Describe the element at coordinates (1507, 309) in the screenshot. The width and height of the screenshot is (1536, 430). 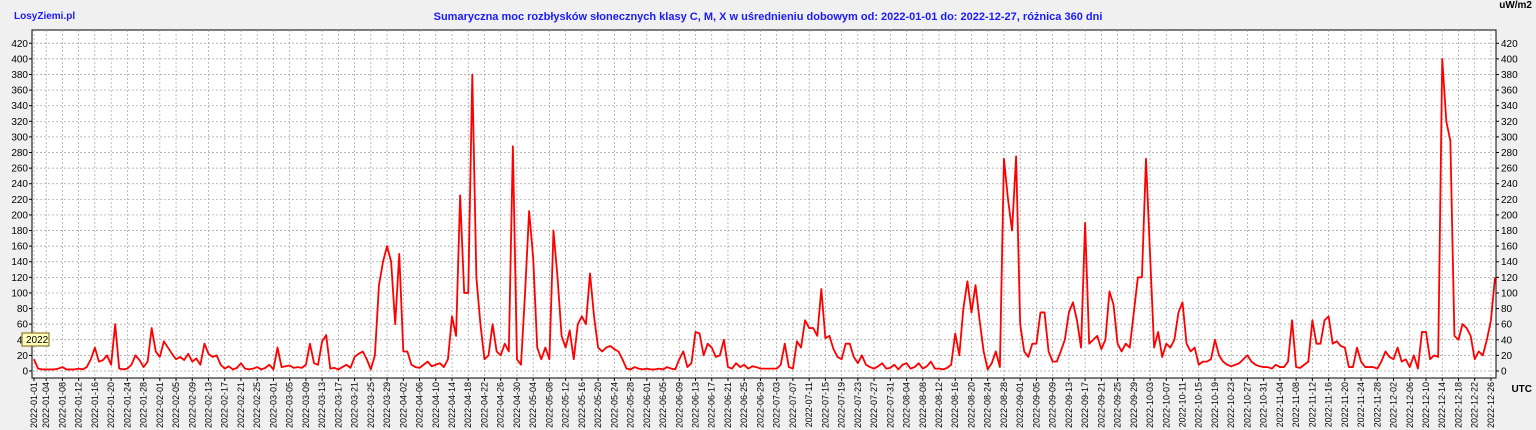
I see `y2-tick-label: 80` at that location.